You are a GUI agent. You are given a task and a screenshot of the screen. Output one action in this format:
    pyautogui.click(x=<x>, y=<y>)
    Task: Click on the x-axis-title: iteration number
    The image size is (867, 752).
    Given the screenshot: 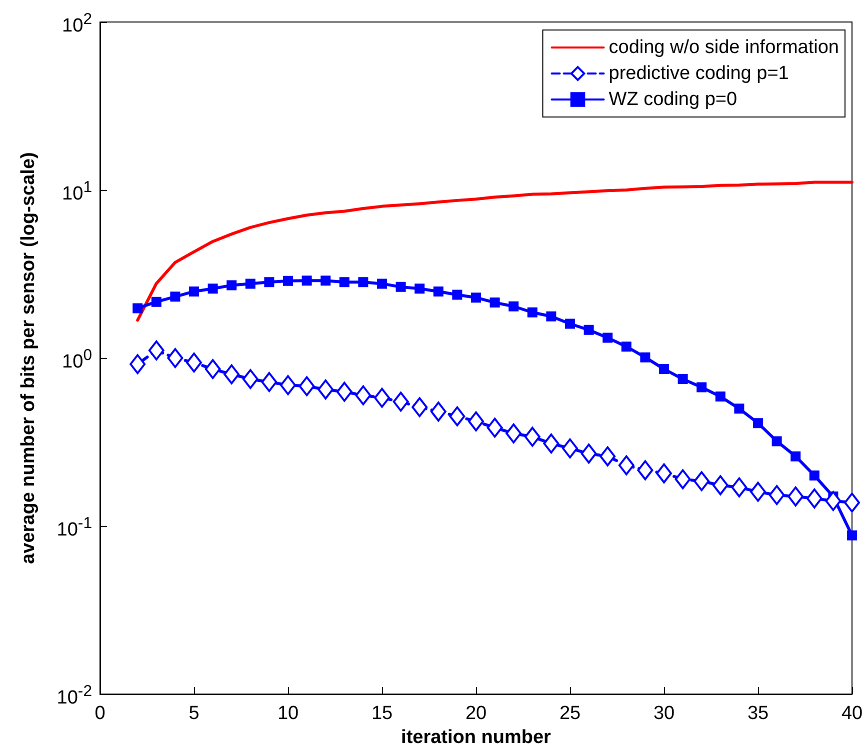 What is the action you would take?
    pyautogui.click(x=476, y=737)
    